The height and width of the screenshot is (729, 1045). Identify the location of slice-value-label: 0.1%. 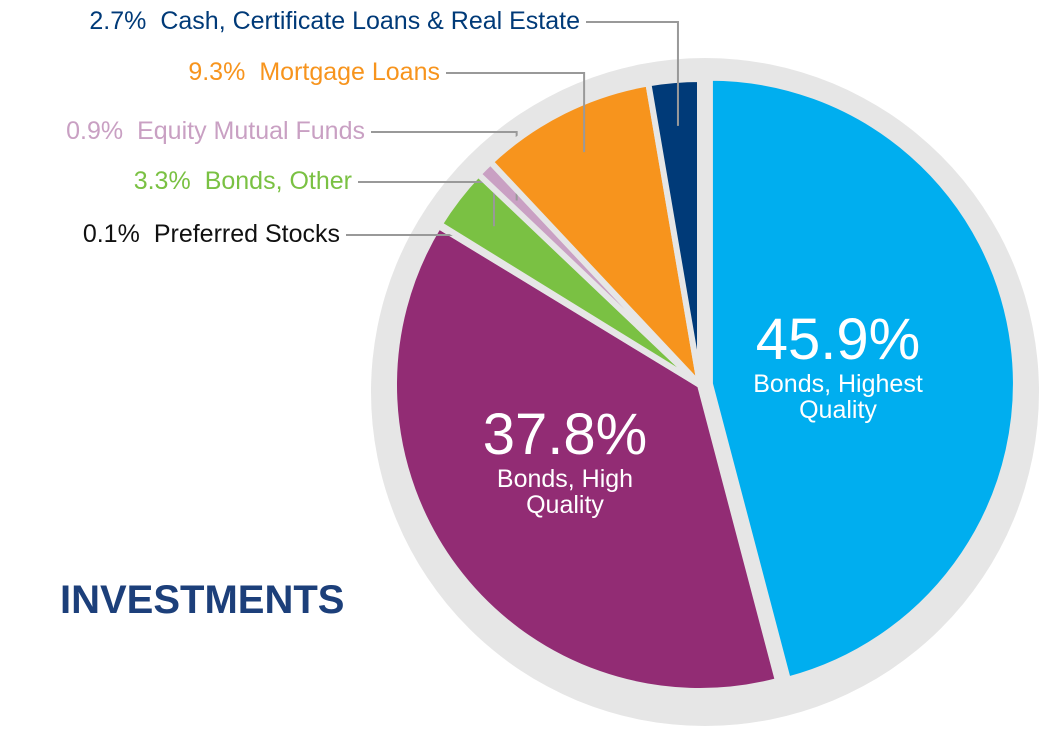
(111, 234).